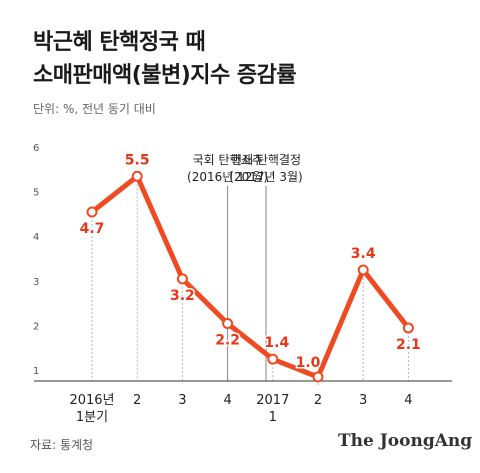 This screenshot has height=473, width=480. What do you see at coordinates (408, 345) in the screenshot?
I see `data-label-7: 2.1` at bounding box center [408, 345].